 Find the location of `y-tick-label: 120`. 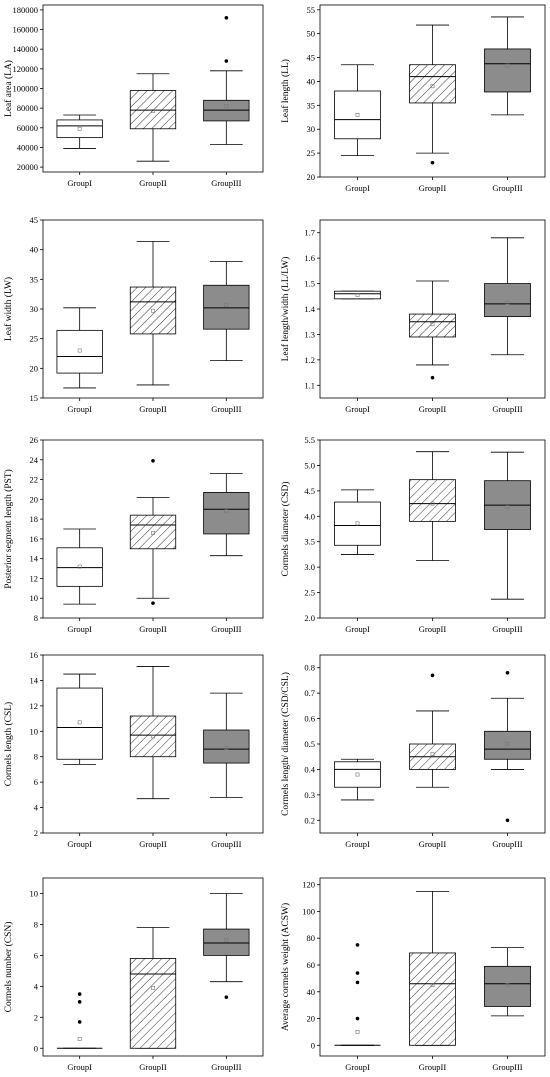

y-tick-label: 120 is located at coordinates (308, 885).